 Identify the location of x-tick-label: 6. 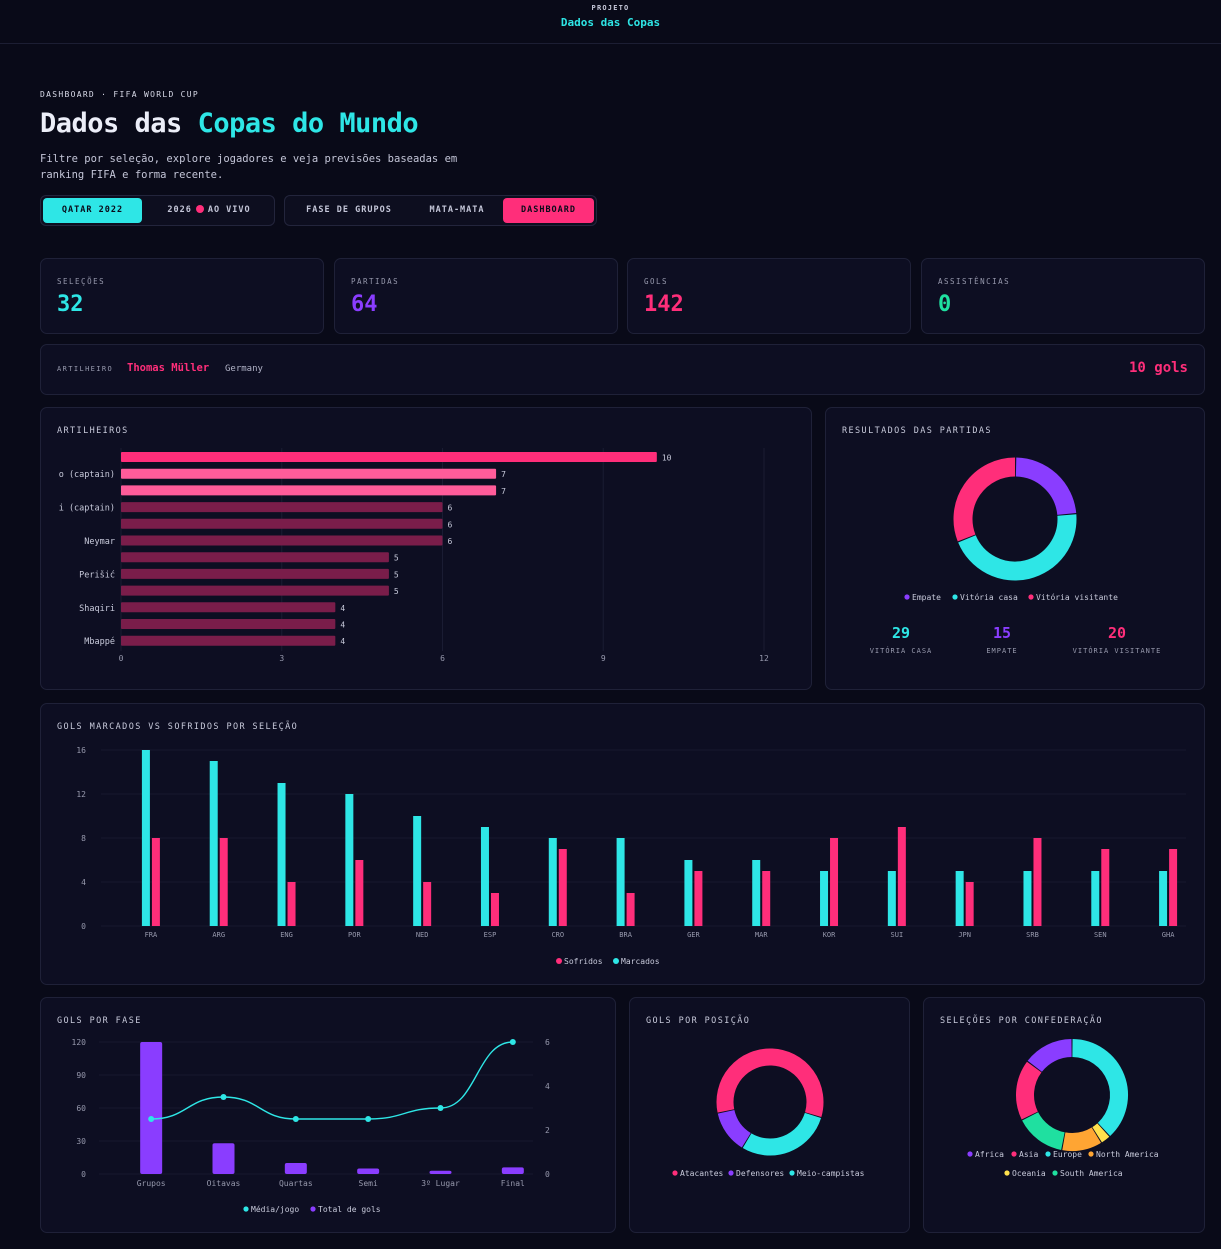
(442, 658).